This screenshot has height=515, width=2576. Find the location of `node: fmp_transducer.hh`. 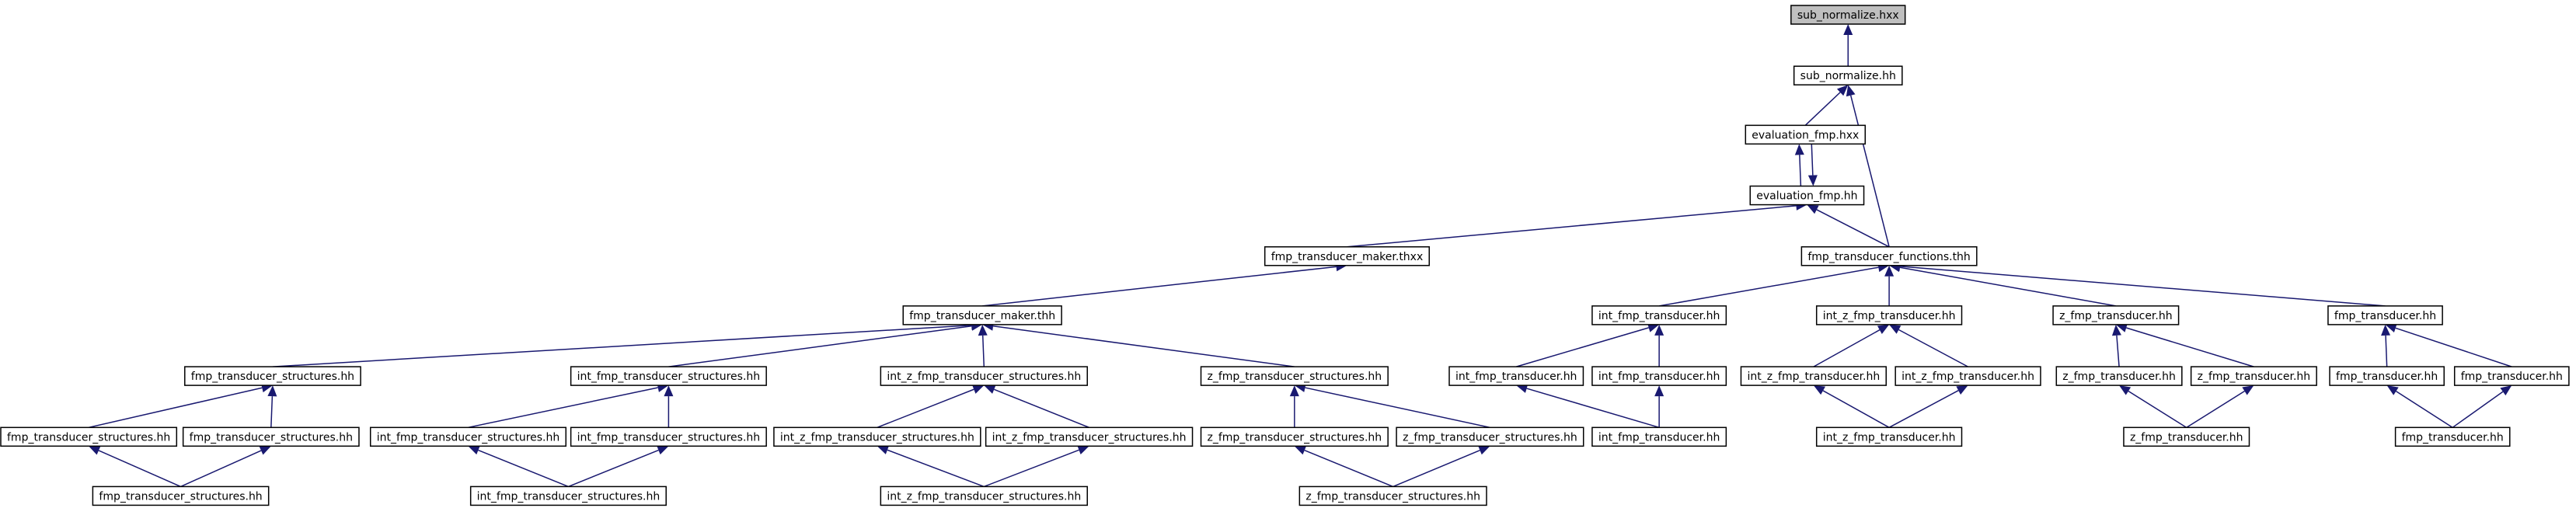

node: fmp_transducer.hh is located at coordinates (2387, 376).